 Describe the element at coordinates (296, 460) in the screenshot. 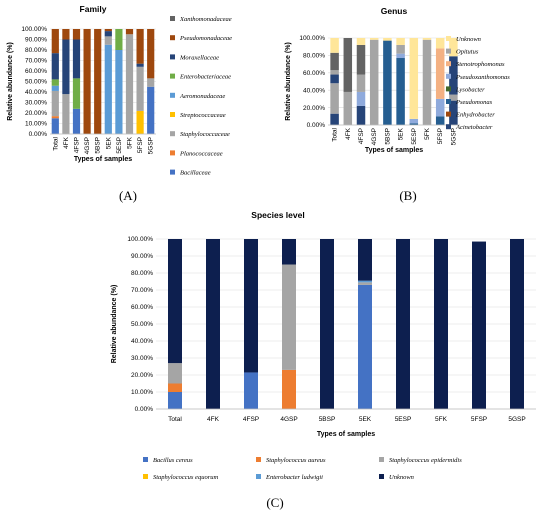

I see `species-legend-label: Staphylococcus aureus` at that location.